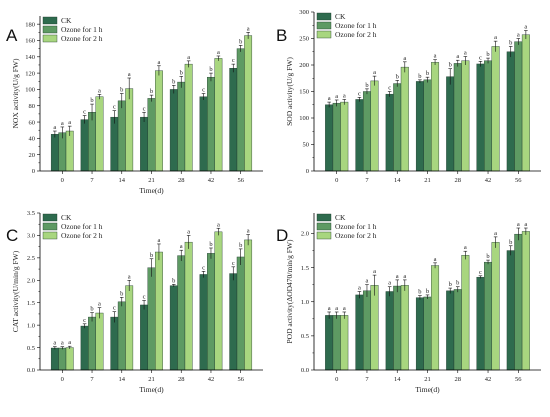 The width and height of the screenshot is (550, 417). Describe the element at coordinates (304, 12) in the screenshot. I see `y-tick-label: 300` at that location.